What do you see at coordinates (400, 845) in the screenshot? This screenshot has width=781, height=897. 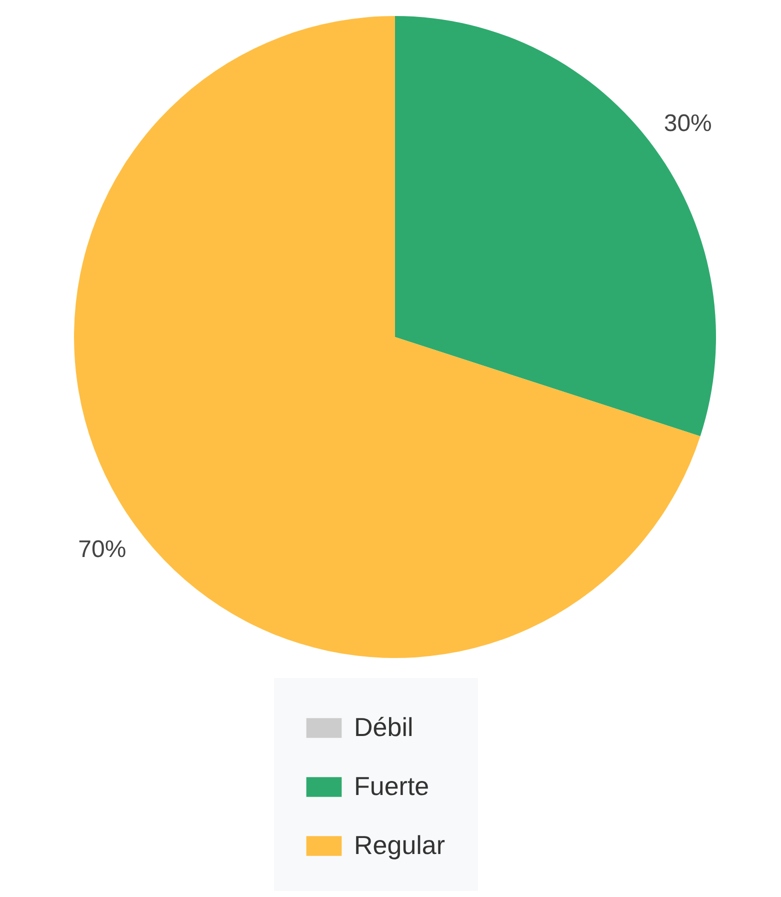 I see `legend-label: Regular` at bounding box center [400, 845].